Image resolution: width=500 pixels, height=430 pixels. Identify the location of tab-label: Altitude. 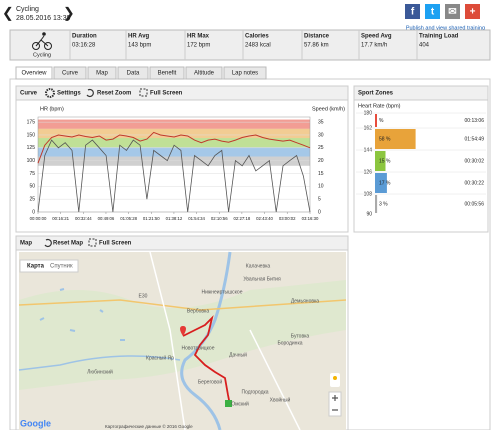
(204, 74).